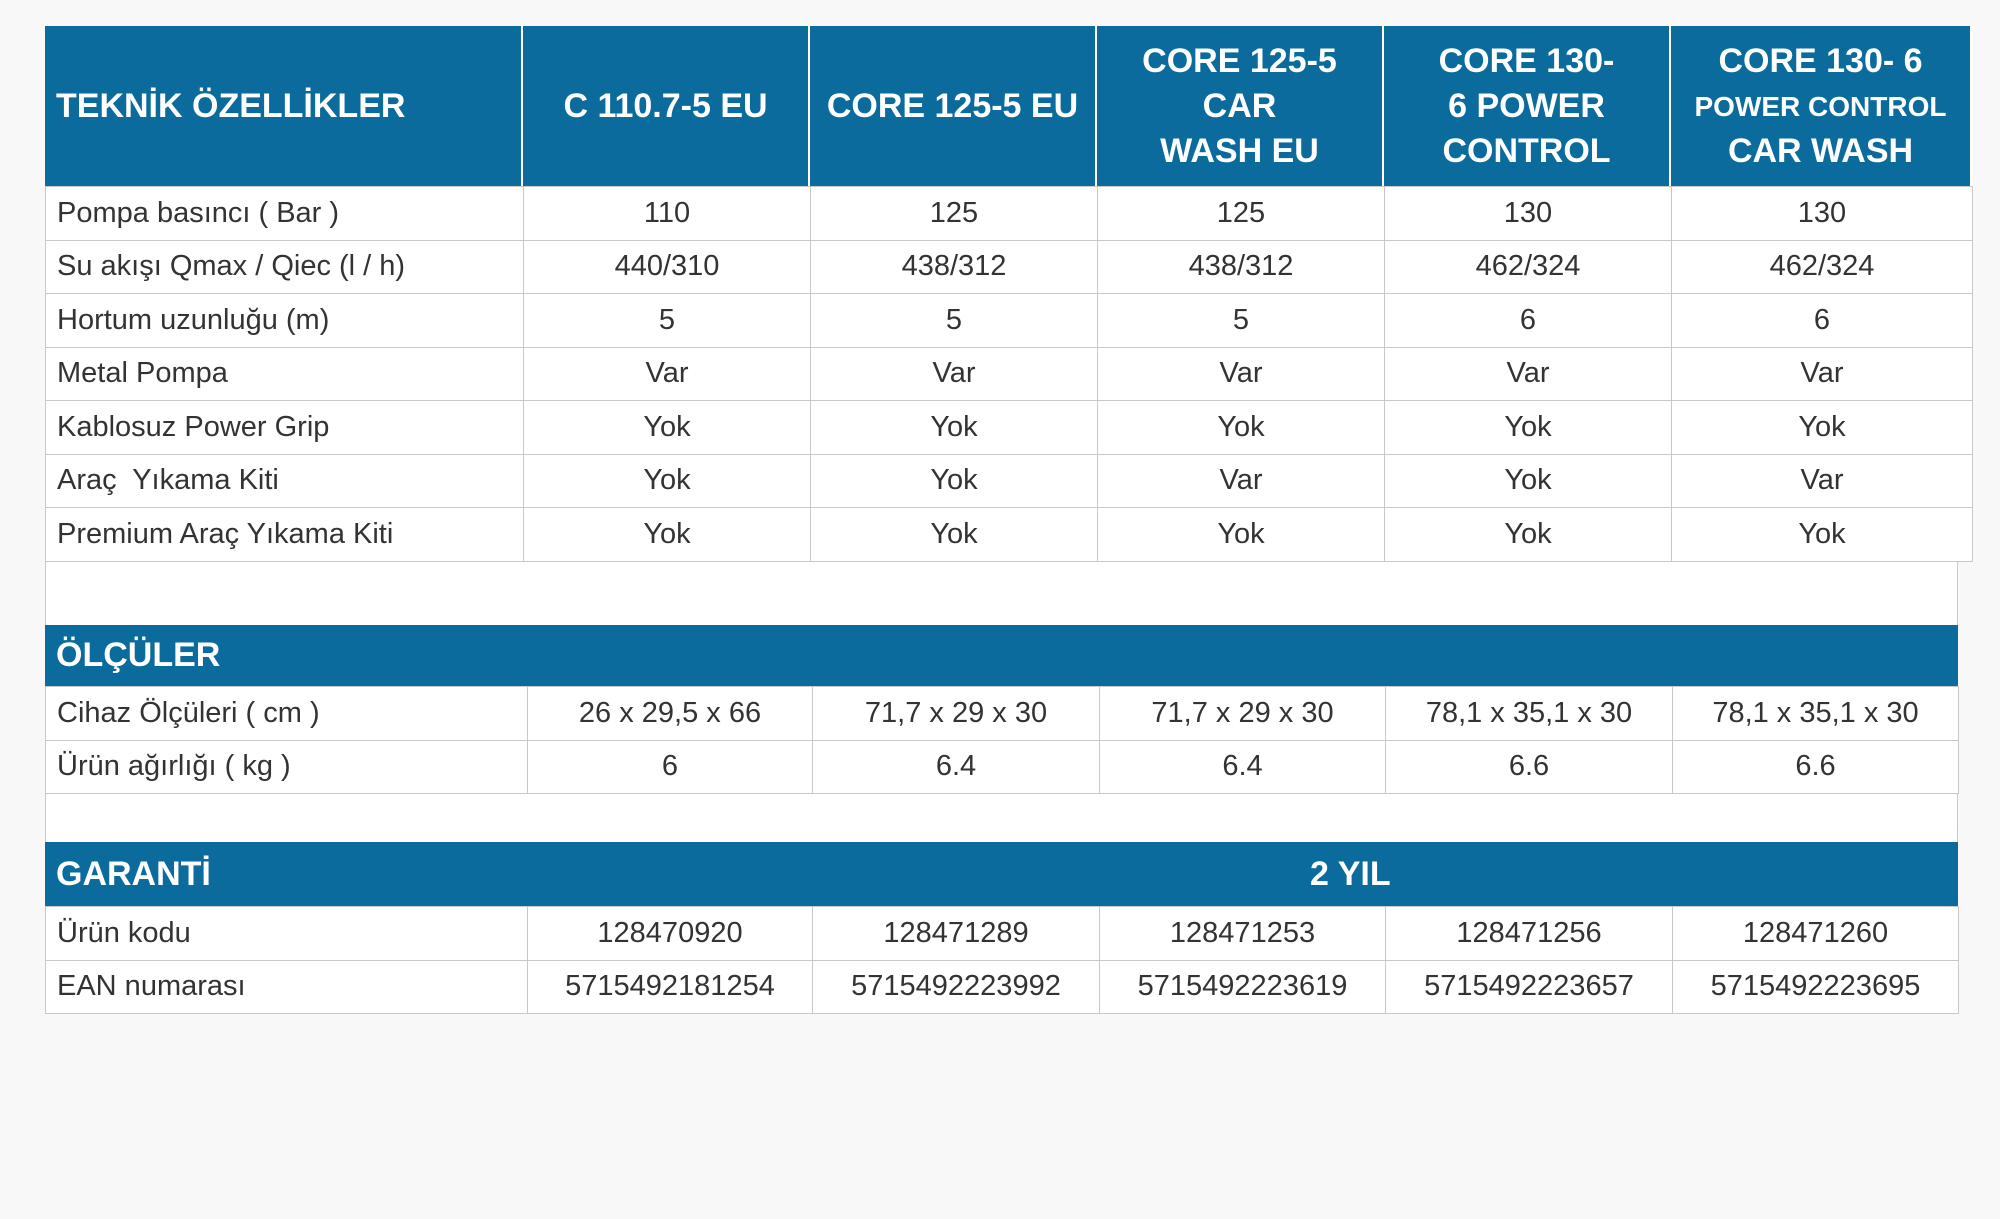 Image resolution: width=2000 pixels, height=1219 pixels. I want to click on header-cell: C 110.7-5 EU, so click(666, 106).